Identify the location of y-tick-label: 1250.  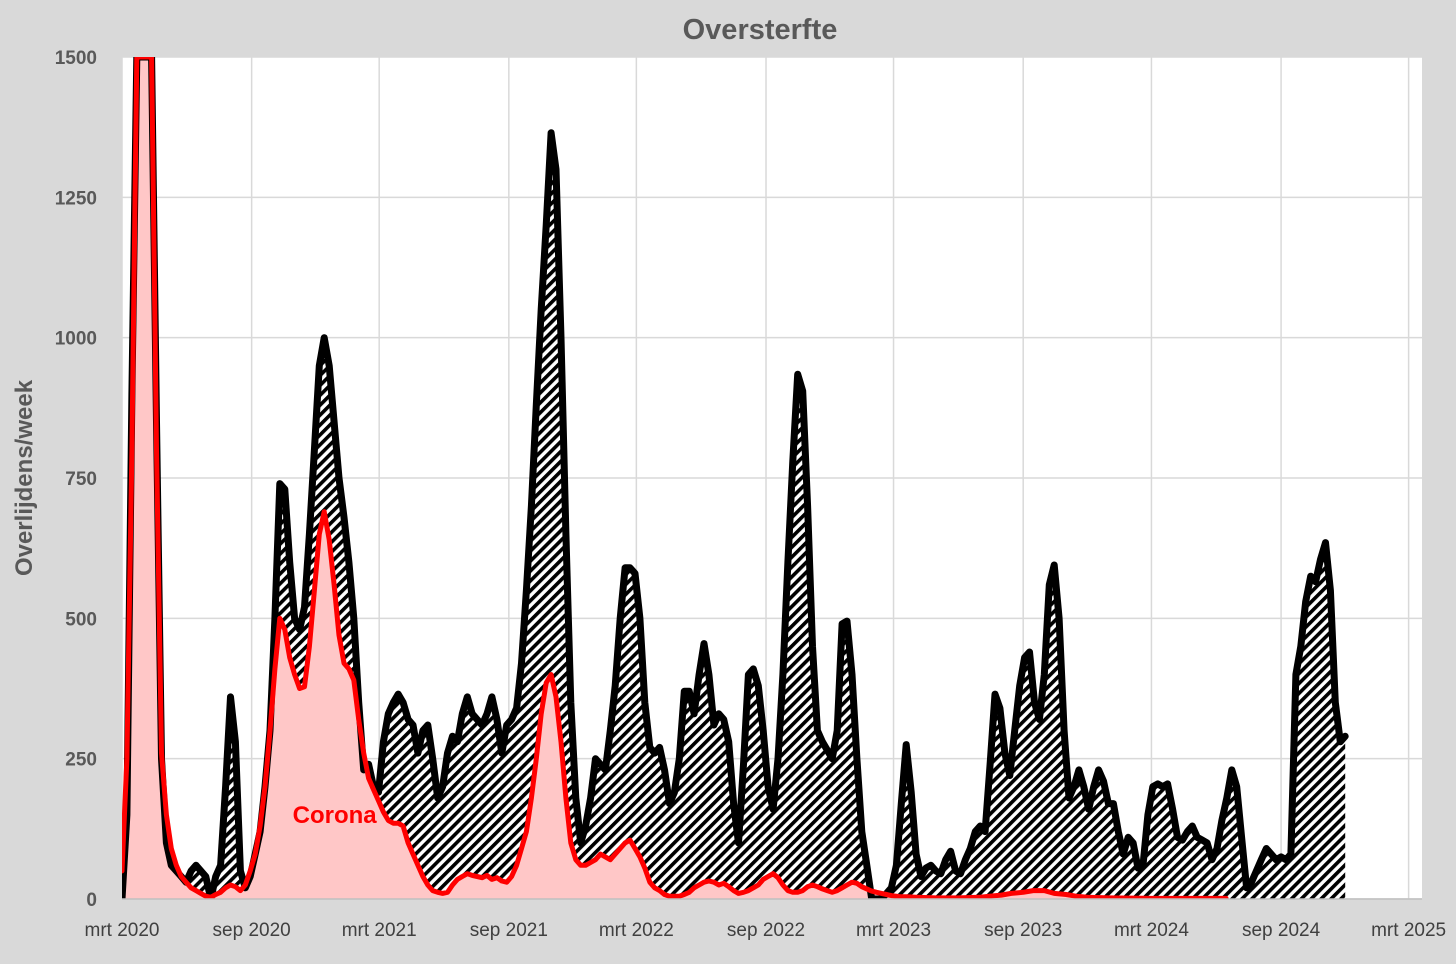
(76, 198).